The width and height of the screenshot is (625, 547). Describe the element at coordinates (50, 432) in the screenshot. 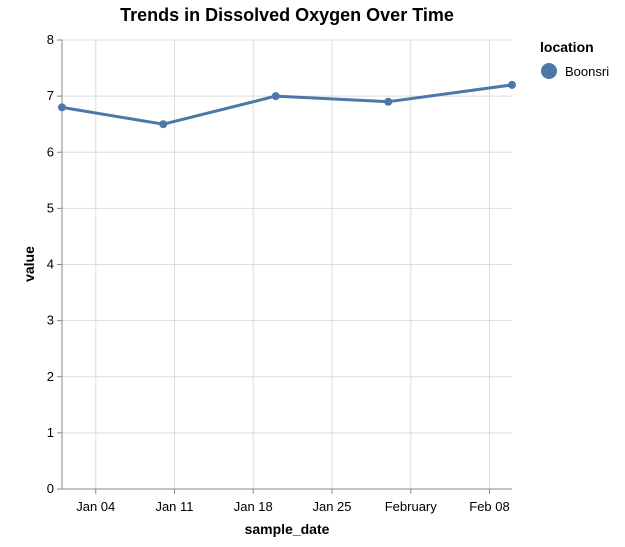

I see `y-tick-label: 1` at that location.